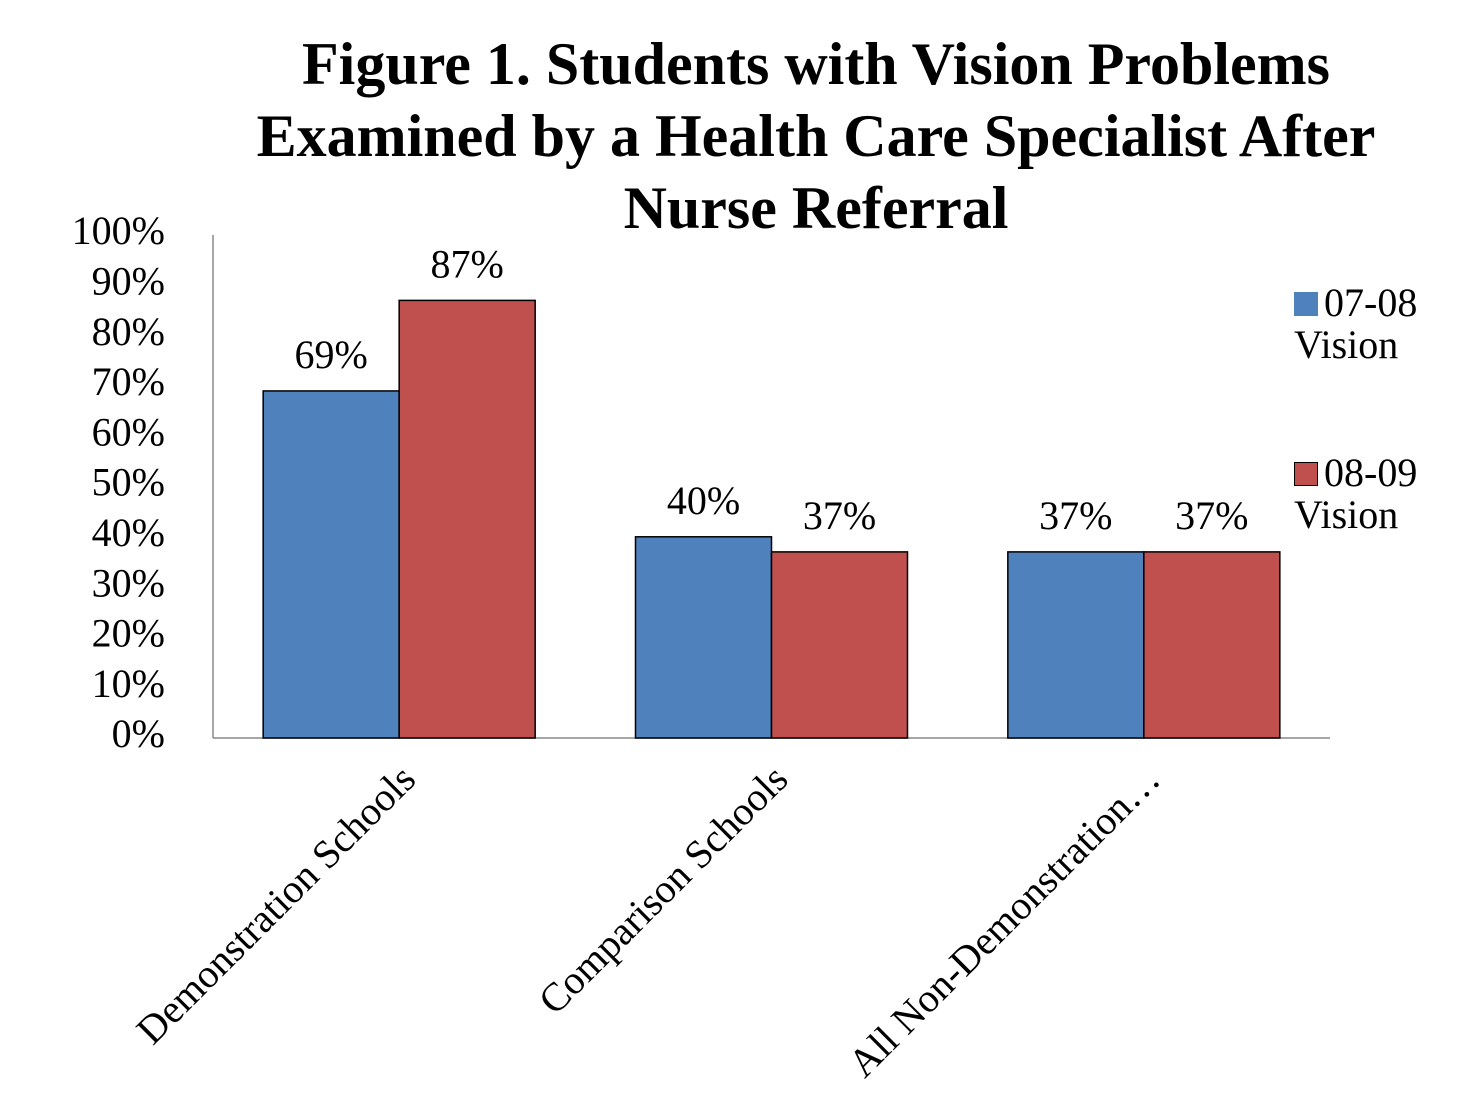 This screenshot has height=1119, width=1464. Describe the element at coordinates (275, 904) in the screenshot. I see `x-tick-label: Demonstration Schools` at that location.